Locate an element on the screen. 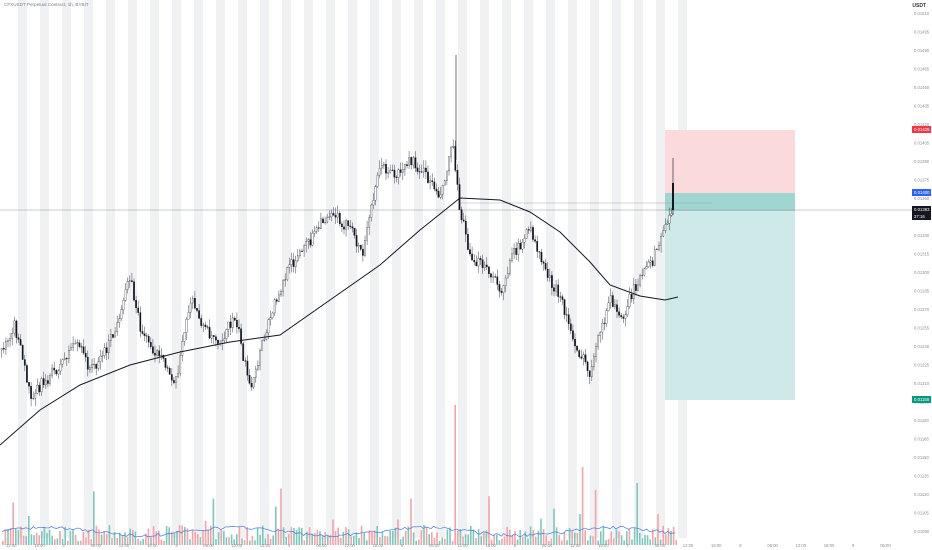 The width and height of the screenshot is (932, 550). current-price-tag: 0.01393 is located at coordinates (922, 209).